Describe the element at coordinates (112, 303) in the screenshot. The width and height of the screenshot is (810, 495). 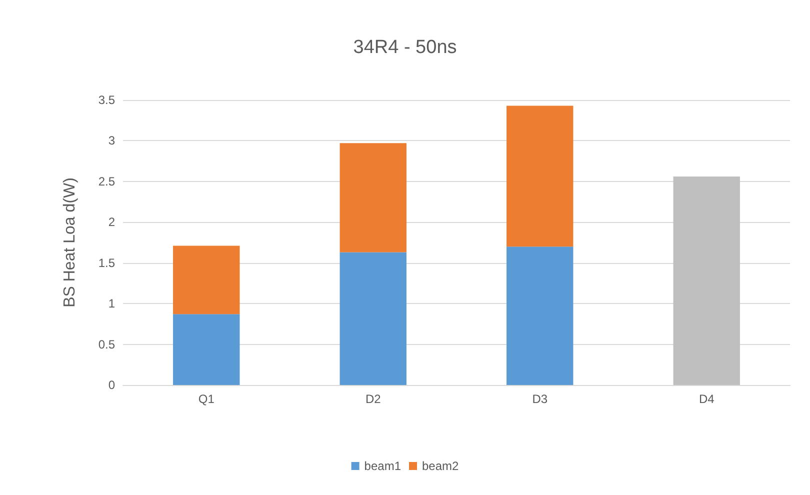
I see `y-tick-label: 1` at that location.